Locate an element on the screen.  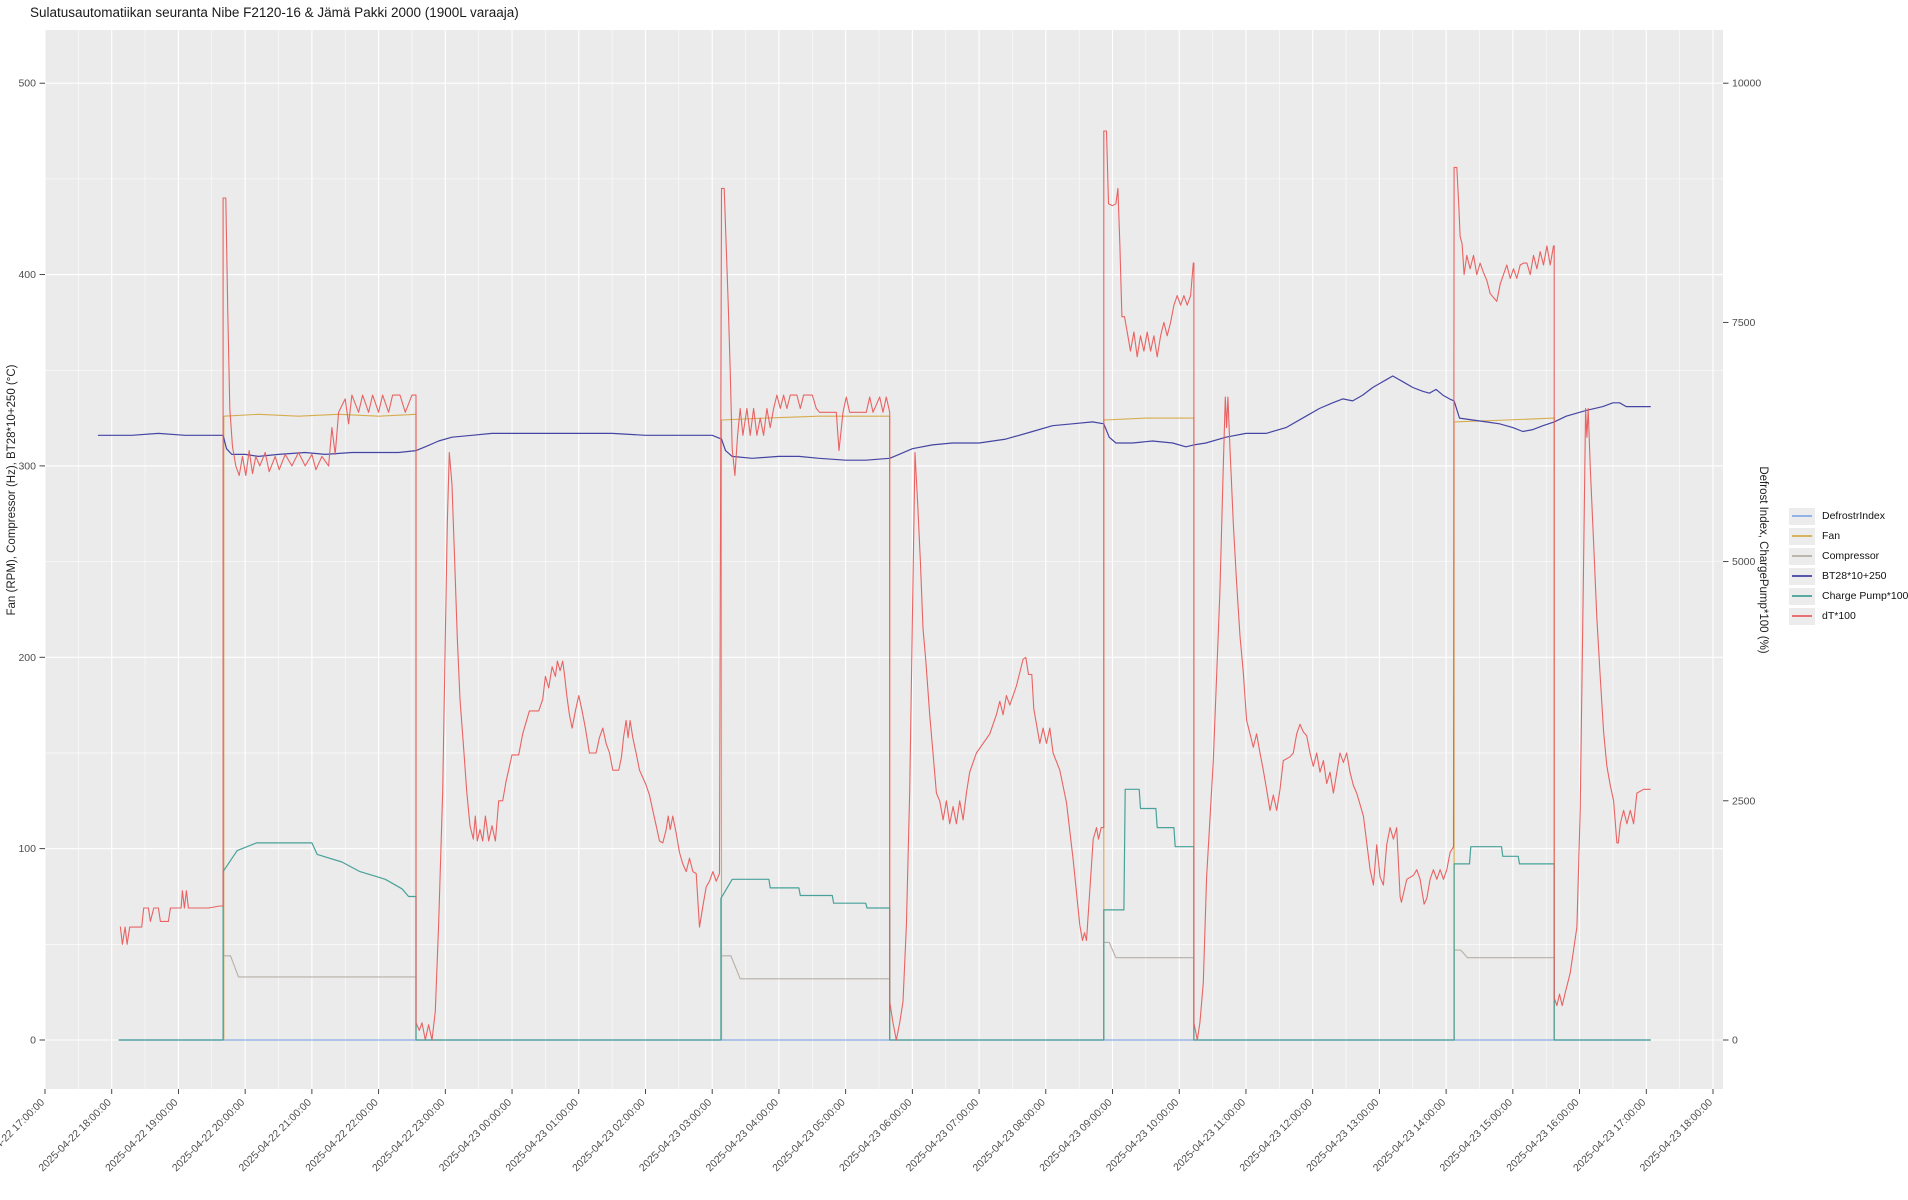
left-axis-tick-label: 100 is located at coordinates (27, 849).